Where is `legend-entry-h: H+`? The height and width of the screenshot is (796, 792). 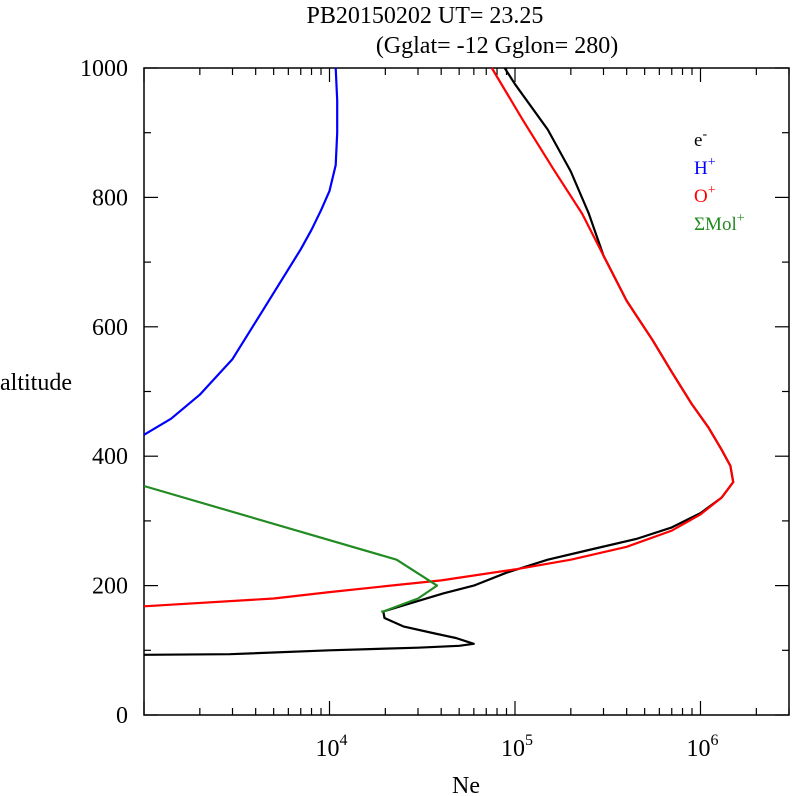 legend-entry-h: H+ is located at coordinates (705, 167).